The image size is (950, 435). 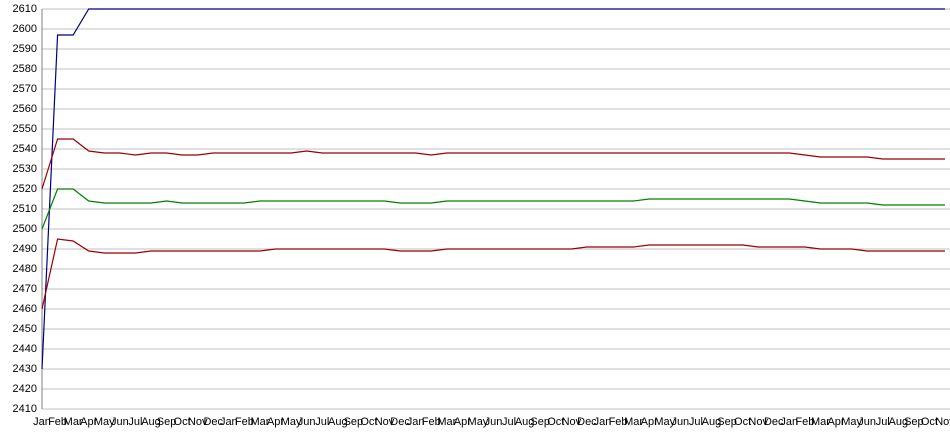 I want to click on y-tick-label: 2600, so click(x=25, y=29).